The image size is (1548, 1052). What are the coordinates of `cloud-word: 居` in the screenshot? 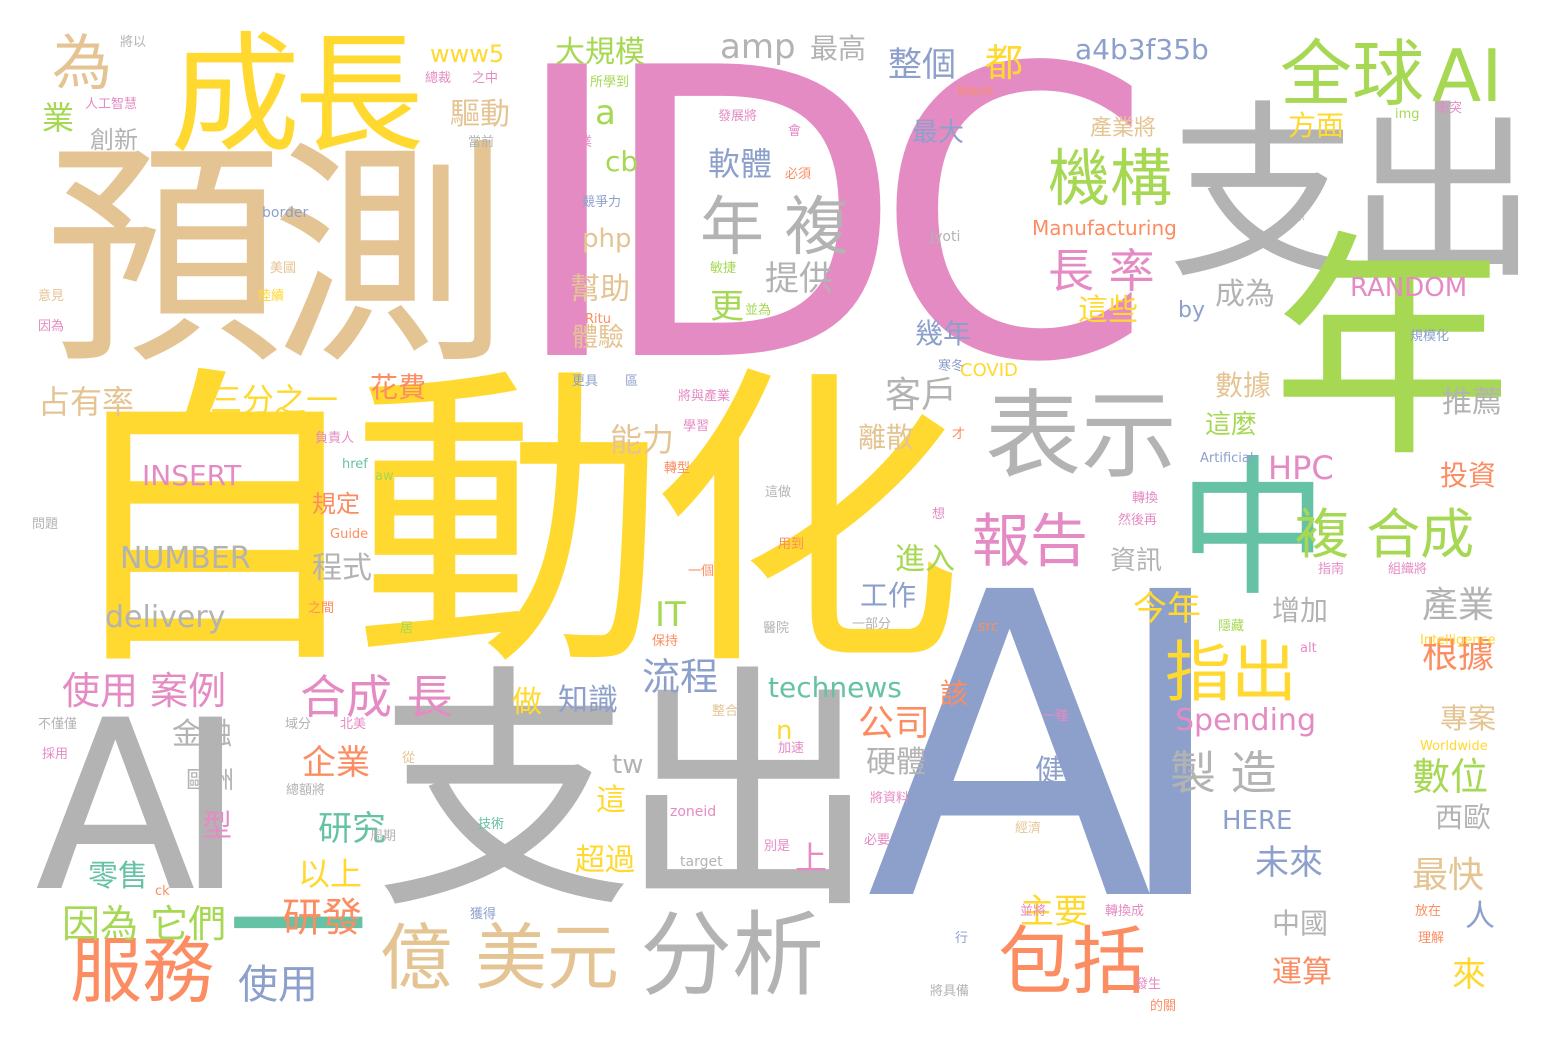 It's located at (407, 628).